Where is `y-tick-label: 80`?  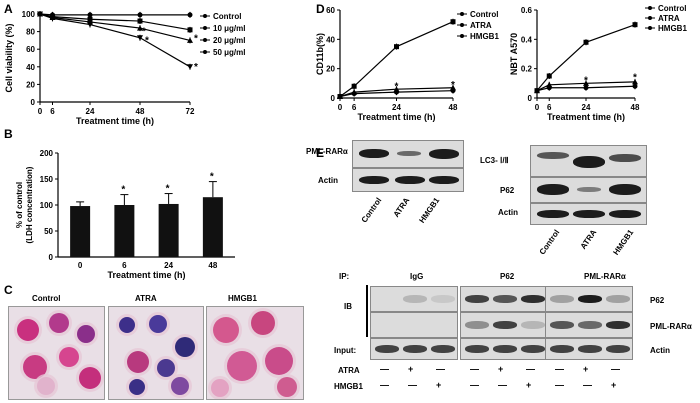
y-tick-label: 80 is located at coordinates (30, 32).